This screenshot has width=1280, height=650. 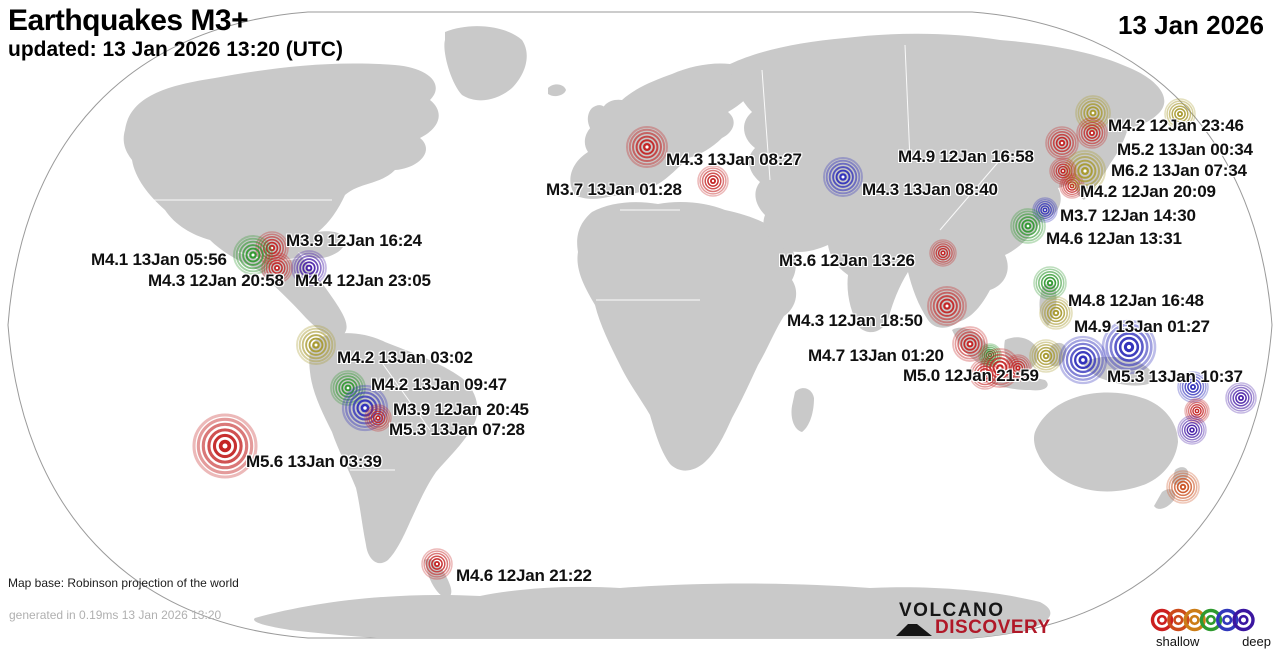 I want to click on logo-discovery-text: DISCOVERY, so click(x=993, y=627).